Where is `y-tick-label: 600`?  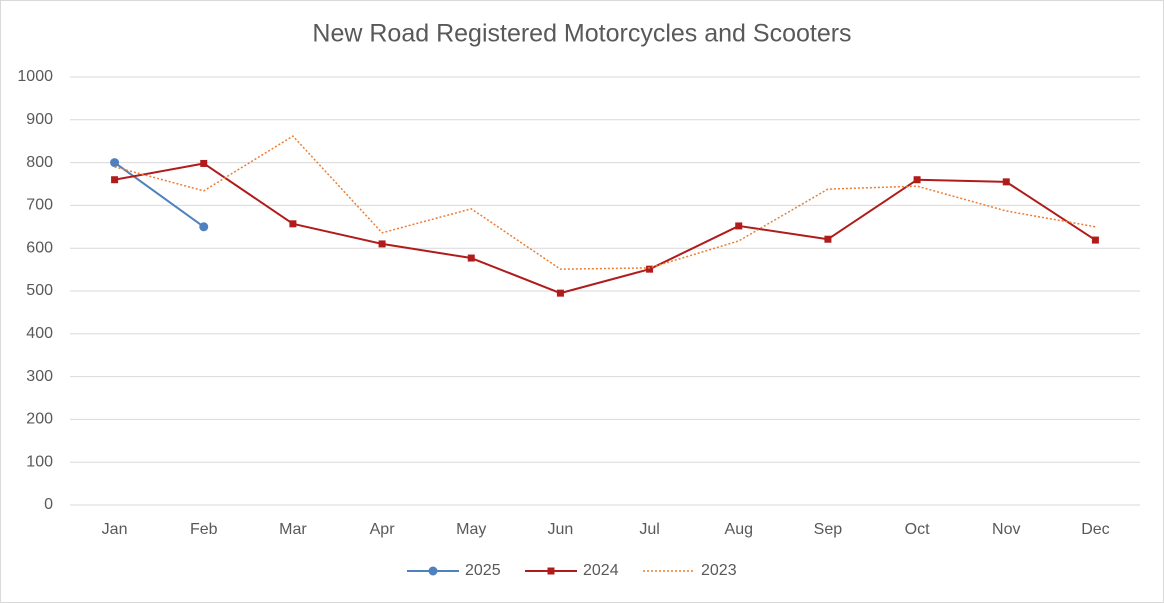 y-tick-label: 600 is located at coordinates (39, 247).